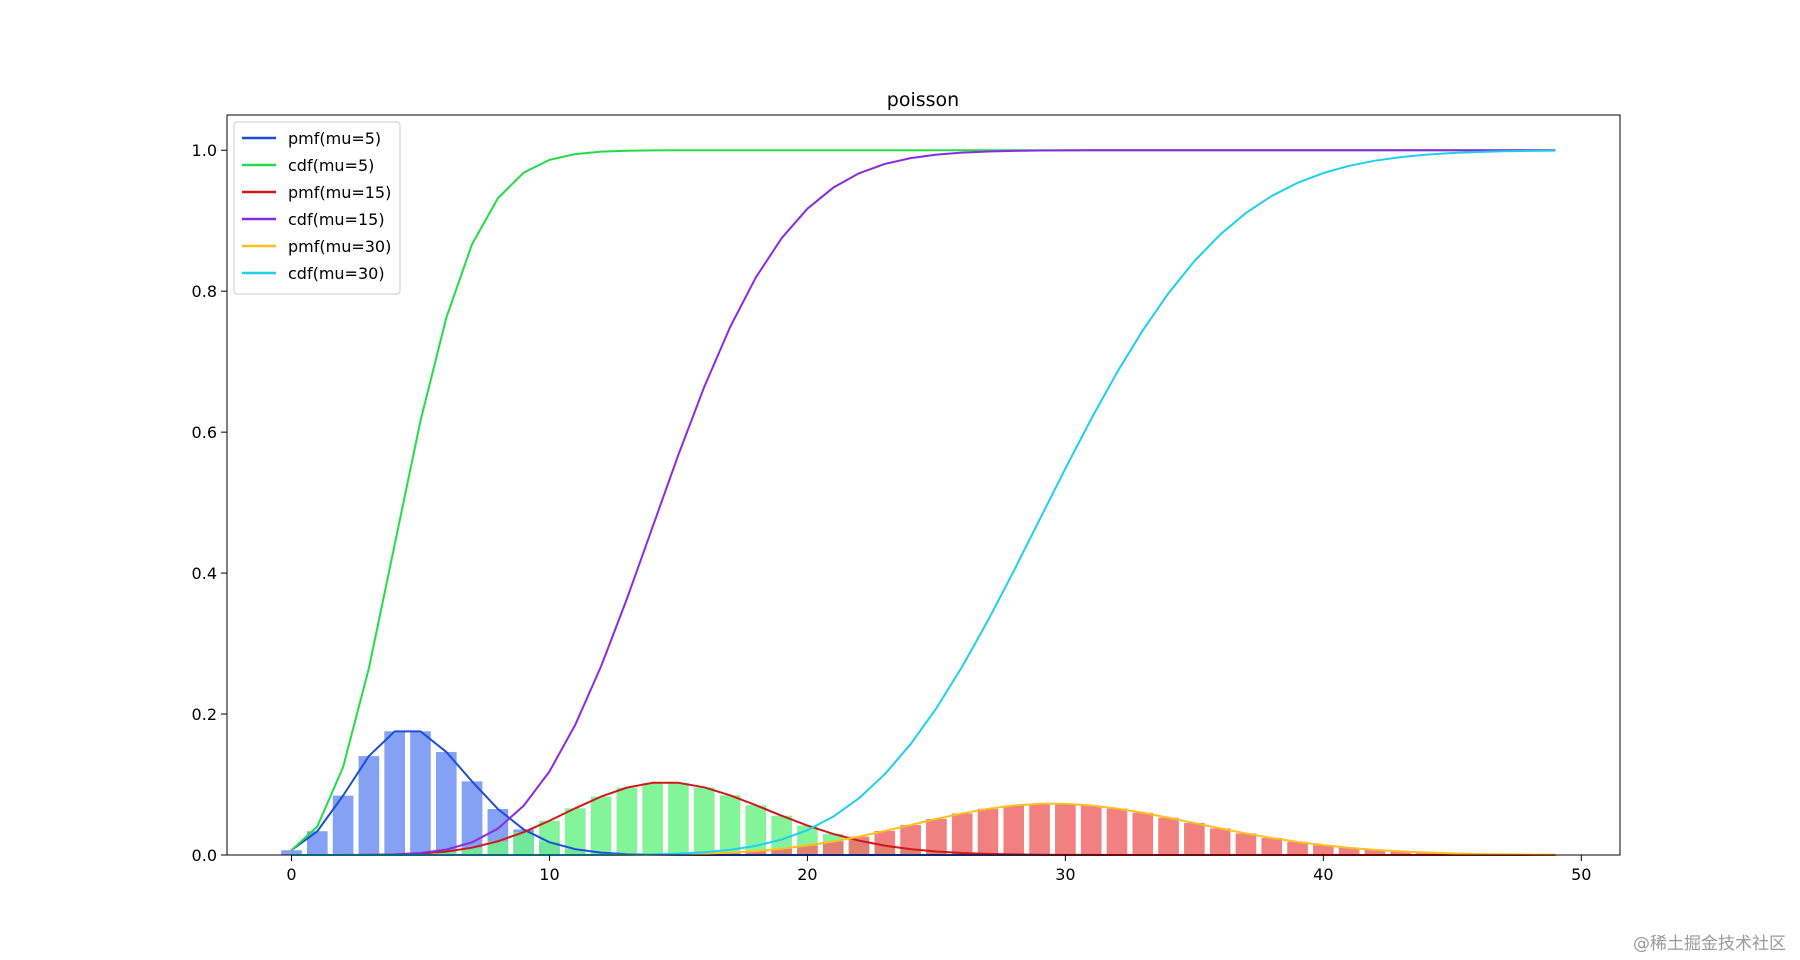 The width and height of the screenshot is (1800, 960). What do you see at coordinates (331, 165) in the screenshot?
I see `legend-entry: cdf(mu=5)` at bounding box center [331, 165].